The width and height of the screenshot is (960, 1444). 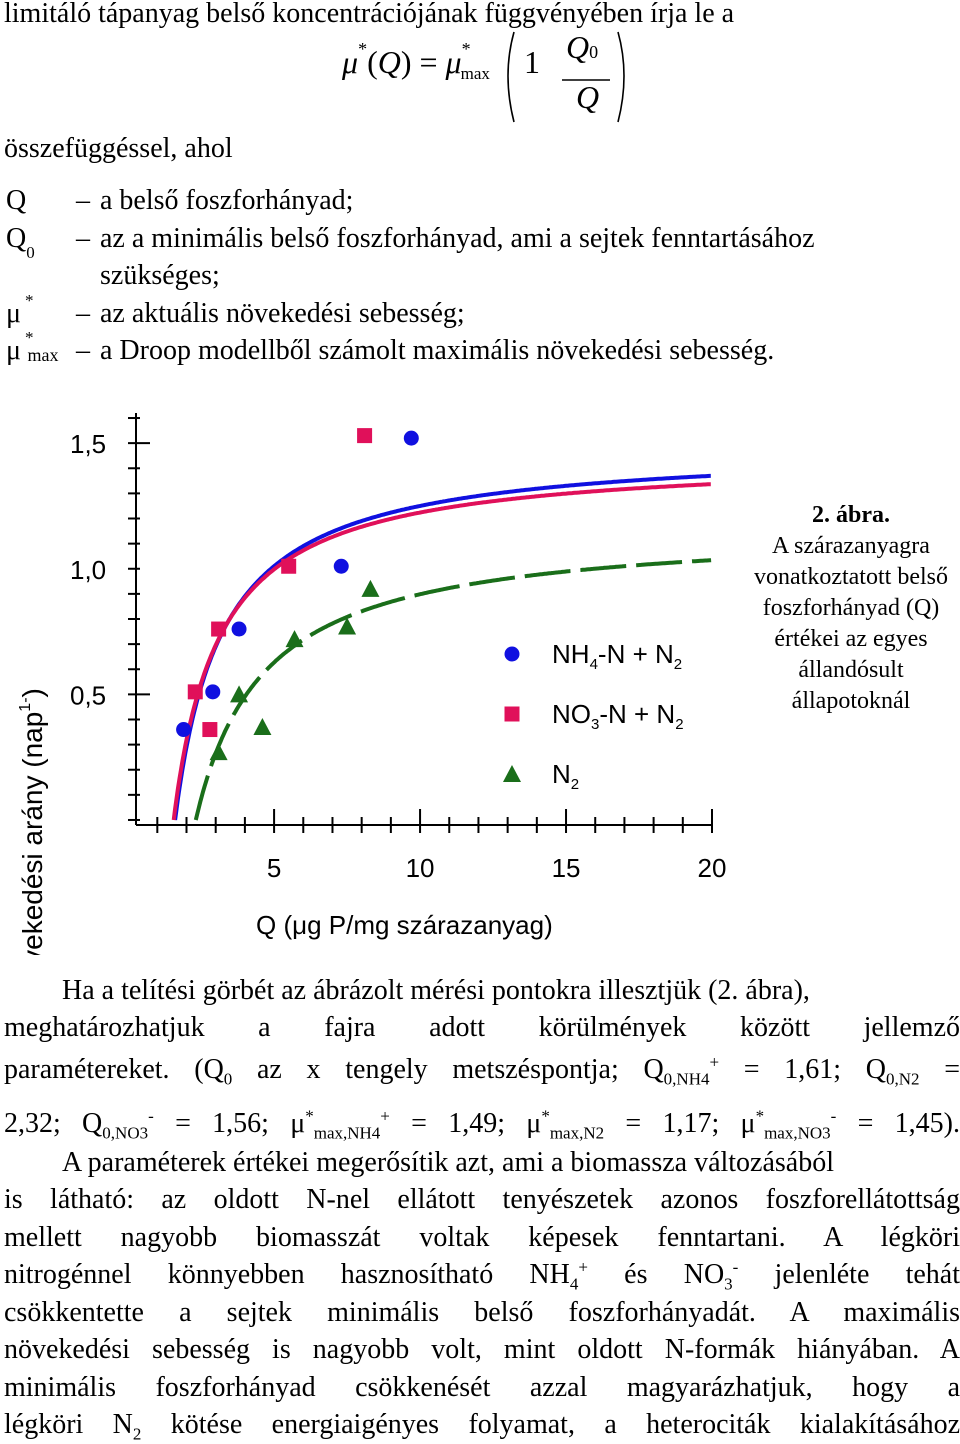 I want to click on x-tick-label: 5, so click(x=274, y=868).